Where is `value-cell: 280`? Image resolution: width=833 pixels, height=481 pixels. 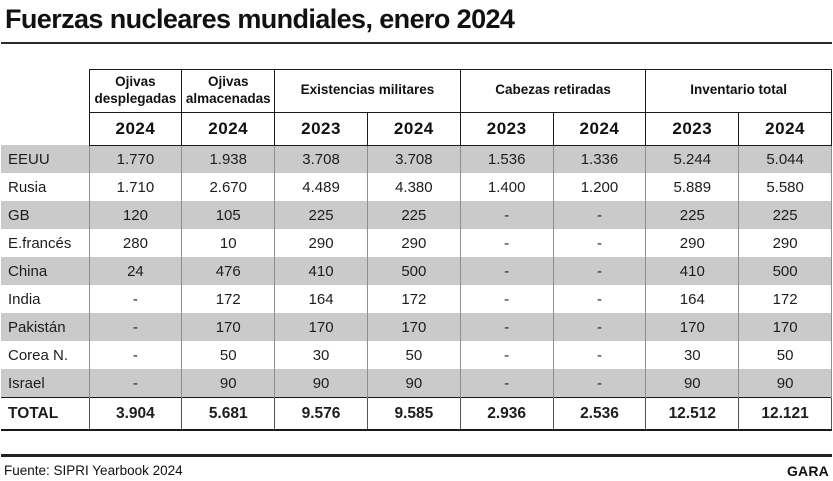
value-cell: 280 is located at coordinates (135, 243).